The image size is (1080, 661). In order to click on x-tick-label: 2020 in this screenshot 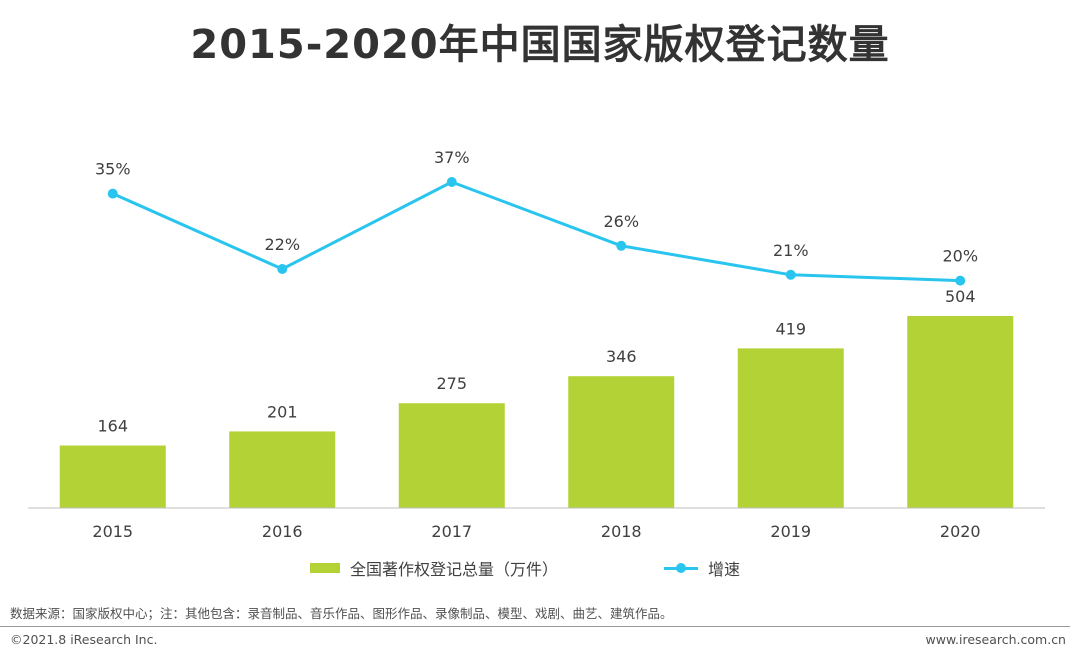, I will do `click(960, 531)`.